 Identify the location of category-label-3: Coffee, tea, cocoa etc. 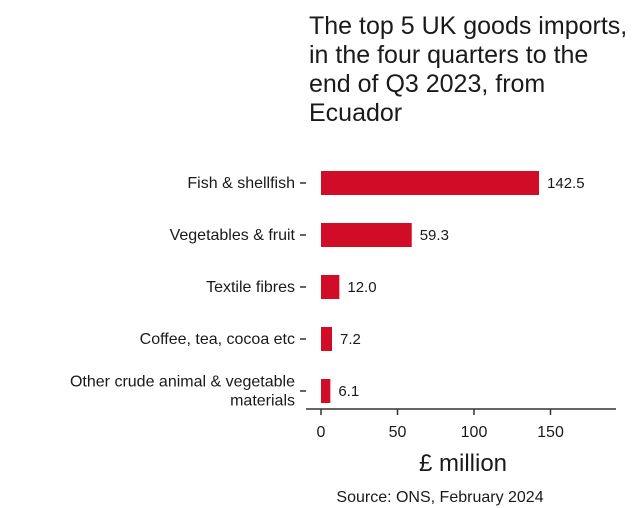
(217, 339).